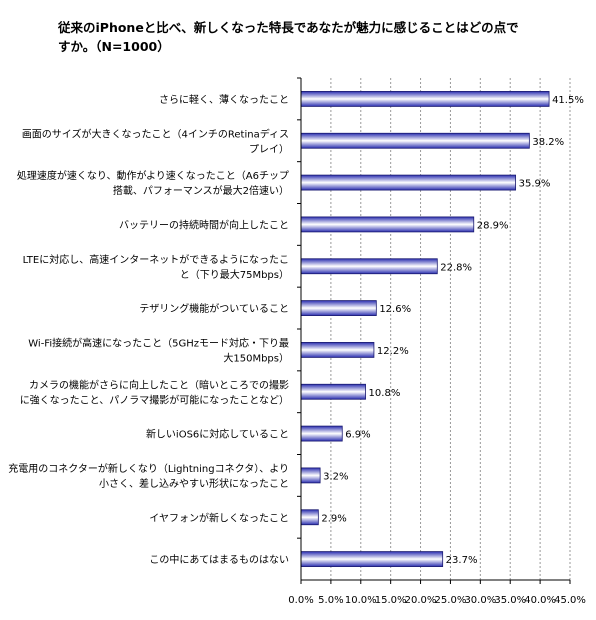 The width and height of the screenshot is (596, 620). Describe the element at coordinates (256, 357) in the screenshot. I see `category-label: 大150Mbps）` at that location.